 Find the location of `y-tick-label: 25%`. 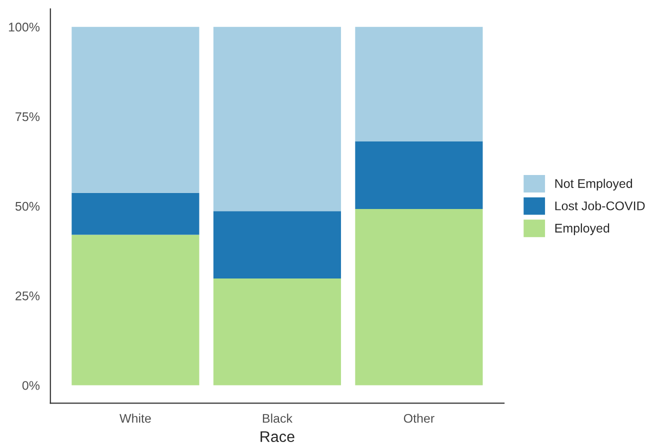

y-tick-label: 25% is located at coordinates (28, 295).